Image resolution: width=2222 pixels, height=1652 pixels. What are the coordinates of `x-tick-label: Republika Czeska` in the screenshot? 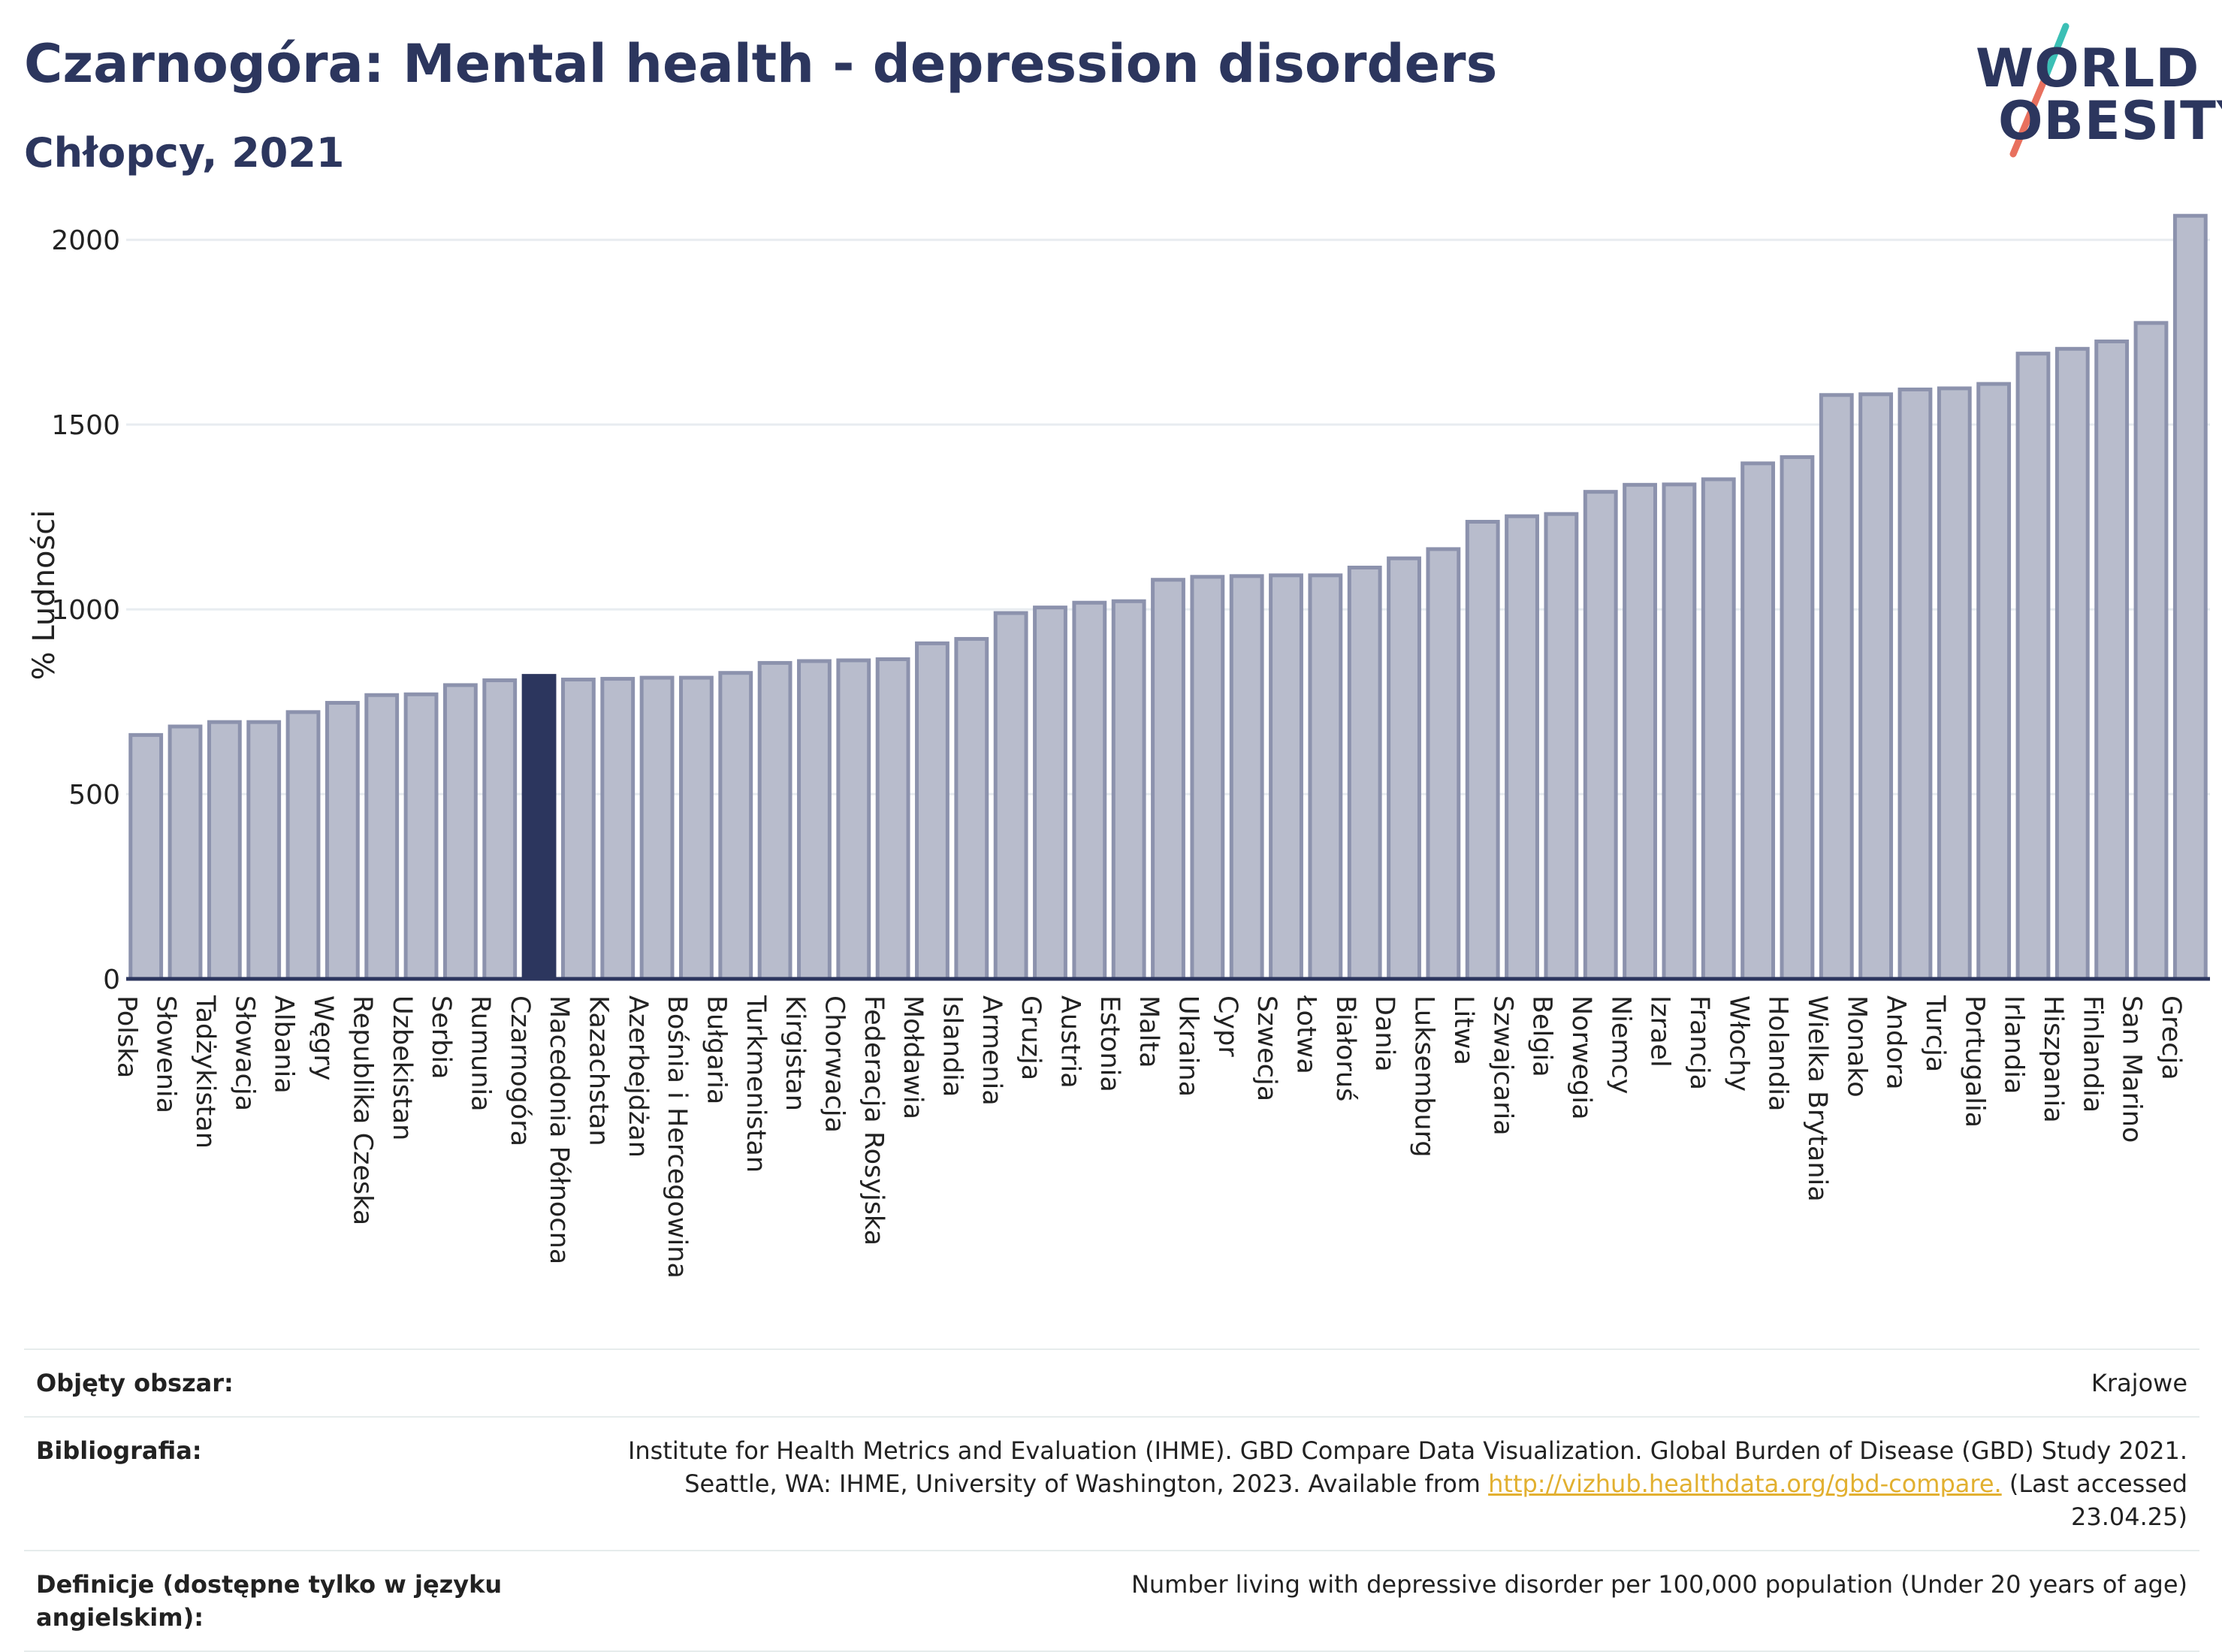 It's located at (362, 1110).